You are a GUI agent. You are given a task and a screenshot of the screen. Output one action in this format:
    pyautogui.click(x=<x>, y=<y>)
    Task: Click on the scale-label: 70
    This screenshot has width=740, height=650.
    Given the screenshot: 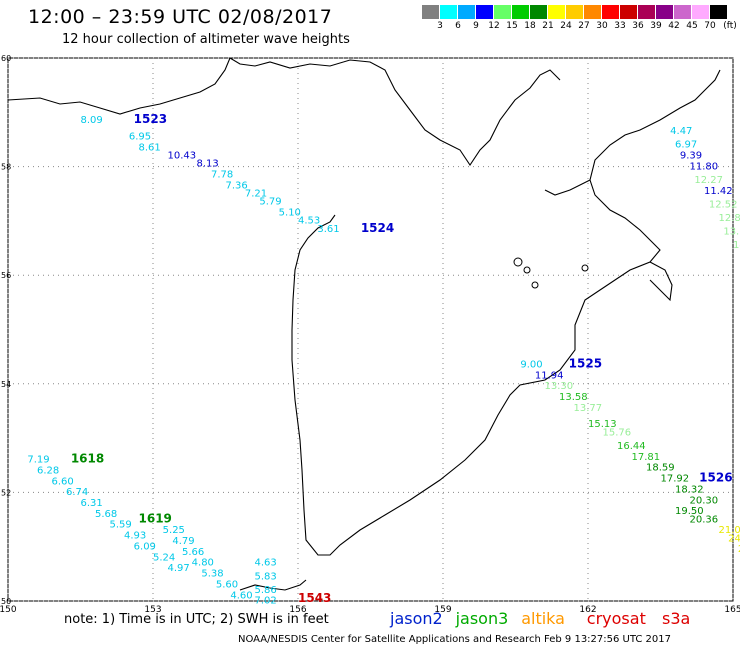 What is the action you would take?
    pyautogui.click(x=710, y=26)
    